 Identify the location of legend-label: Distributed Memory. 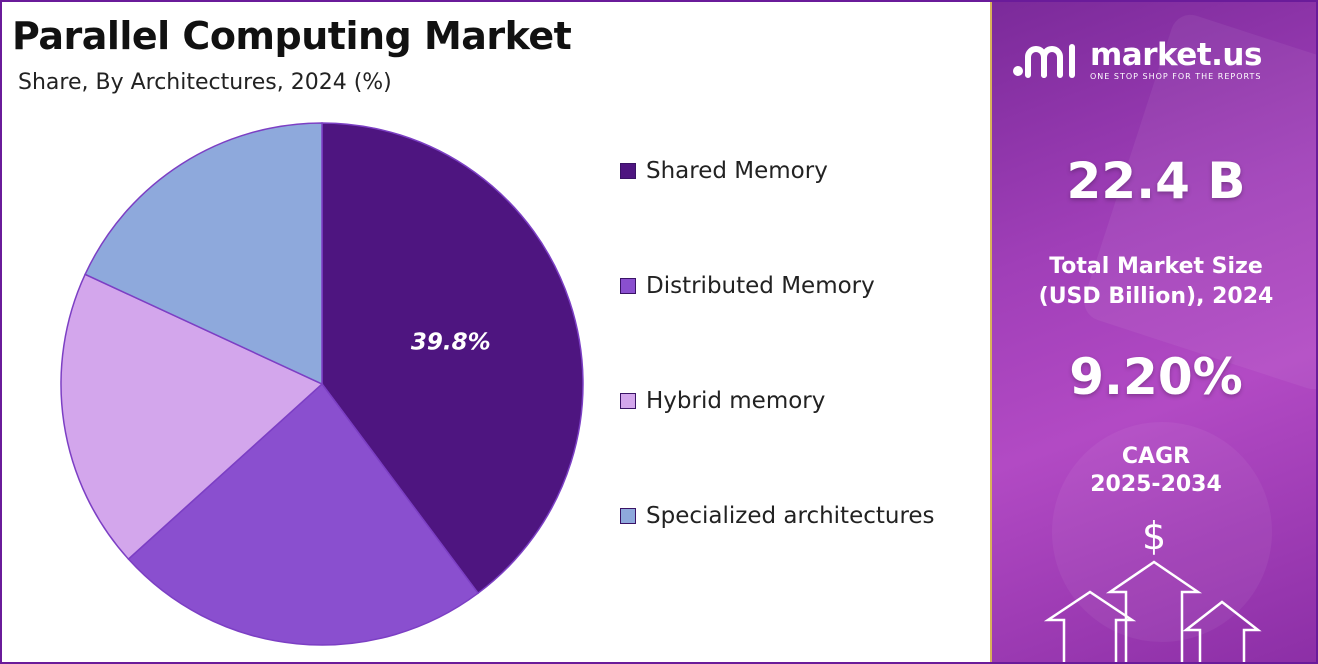
(760, 286).